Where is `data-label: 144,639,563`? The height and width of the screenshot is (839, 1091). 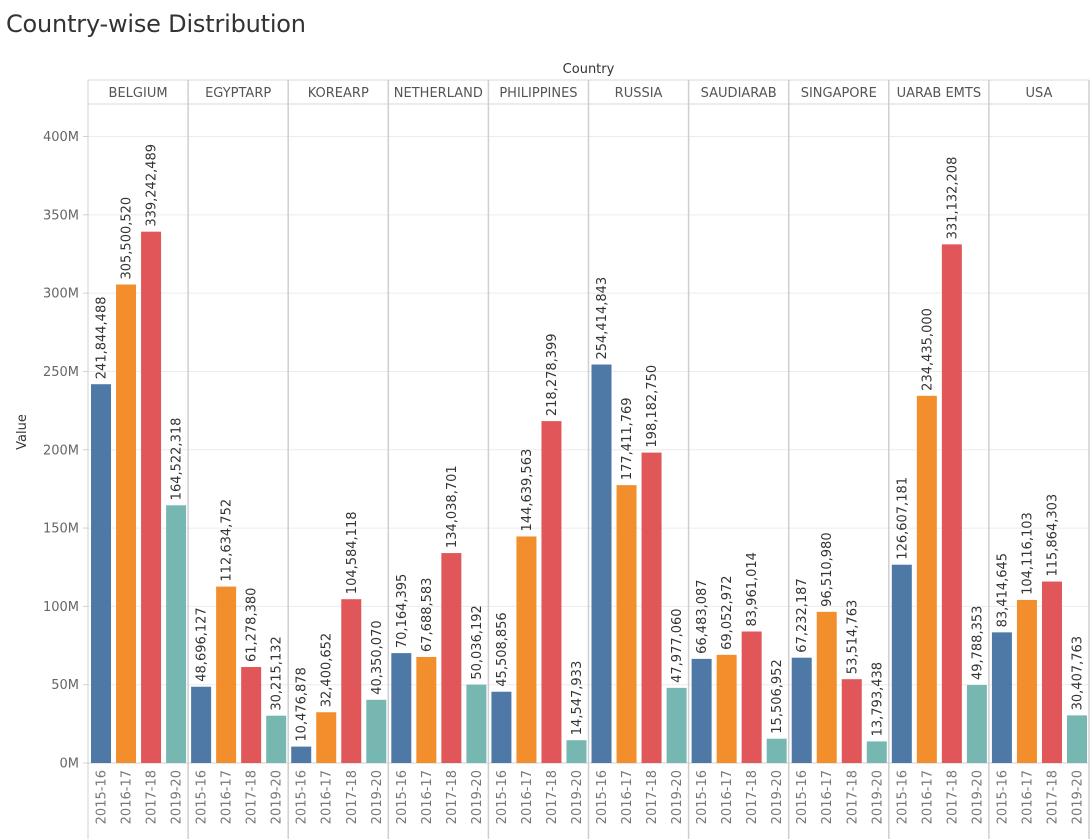 data-label: 144,639,563 is located at coordinates (527, 490).